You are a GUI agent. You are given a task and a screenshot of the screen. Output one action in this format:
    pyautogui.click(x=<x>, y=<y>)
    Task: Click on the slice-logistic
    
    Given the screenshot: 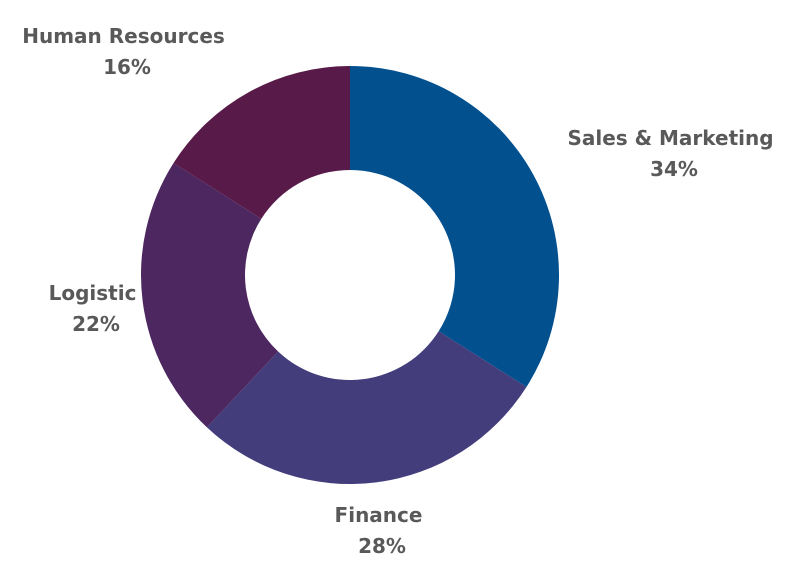 What is the action you would take?
    pyautogui.click(x=210, y=295)
    